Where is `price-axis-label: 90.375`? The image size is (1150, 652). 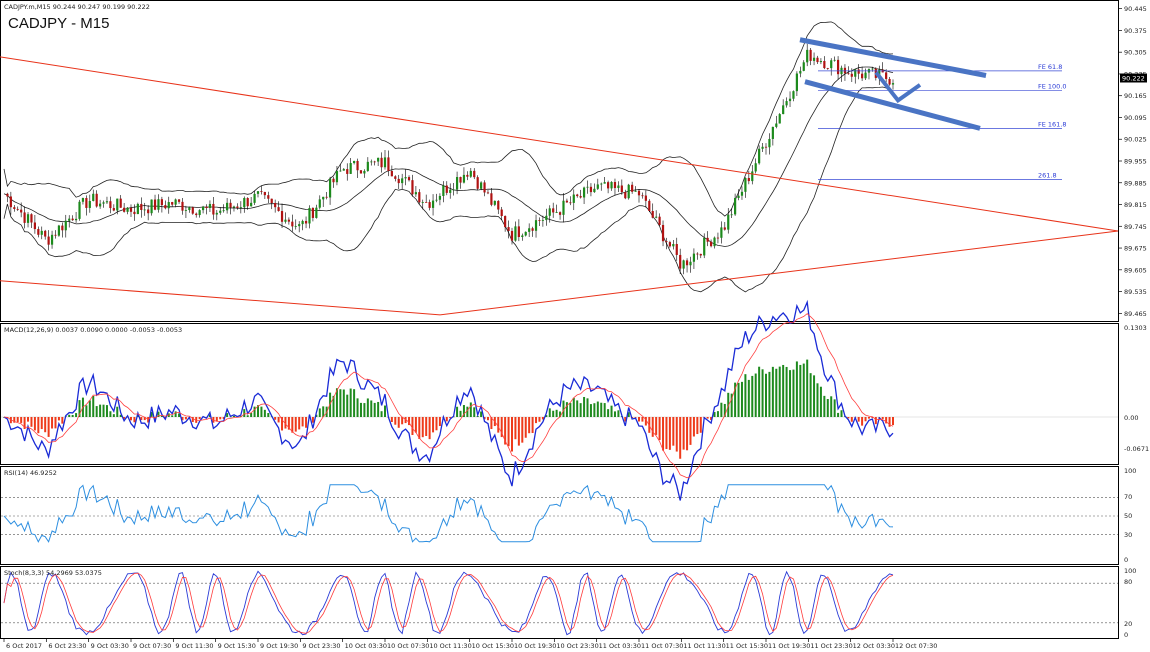
price-axis-label: 90.375 is located at coordinates (1135, 31).